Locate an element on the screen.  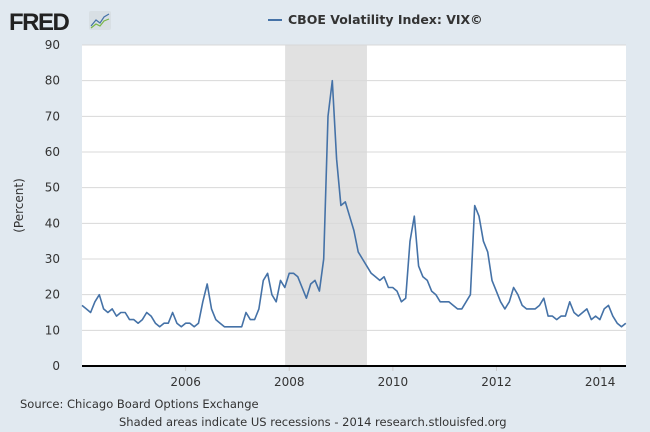
legend: CBOE Volatility Index: VIX© is located at coordinates (375, 19).